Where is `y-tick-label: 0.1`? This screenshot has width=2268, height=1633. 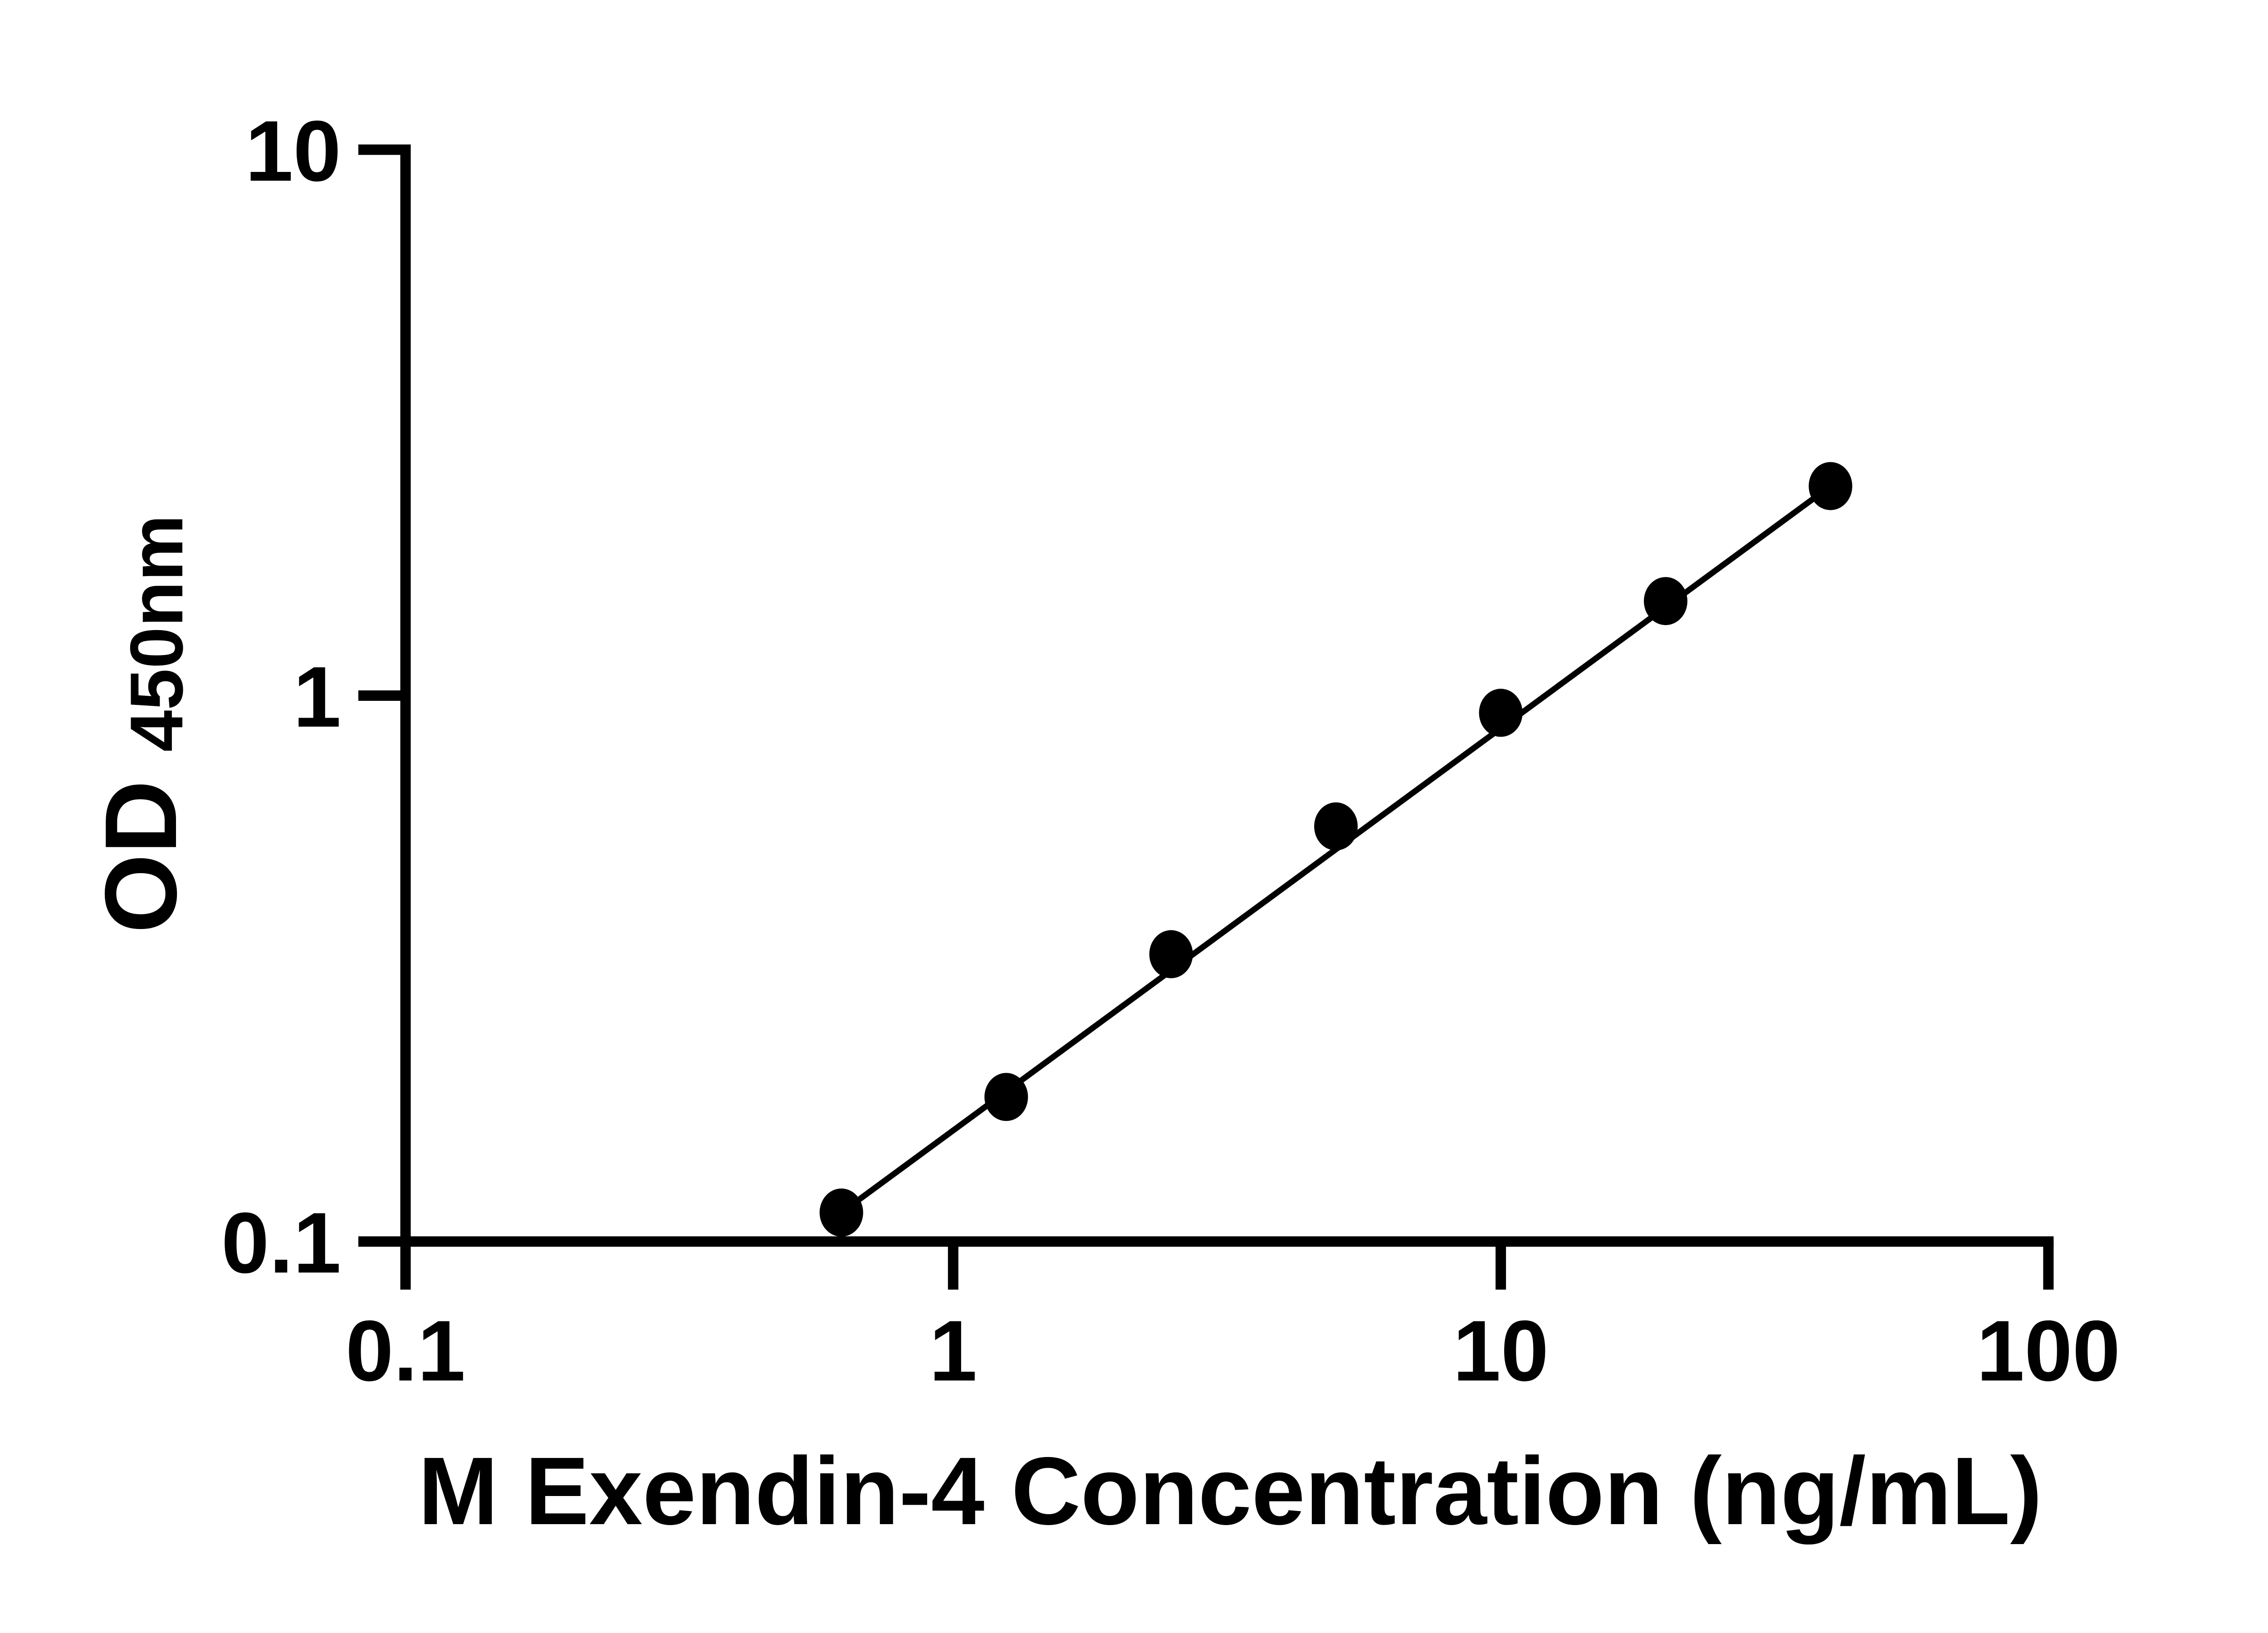
y-tick-label: 0.1 is located at coordinates (281, 1243).